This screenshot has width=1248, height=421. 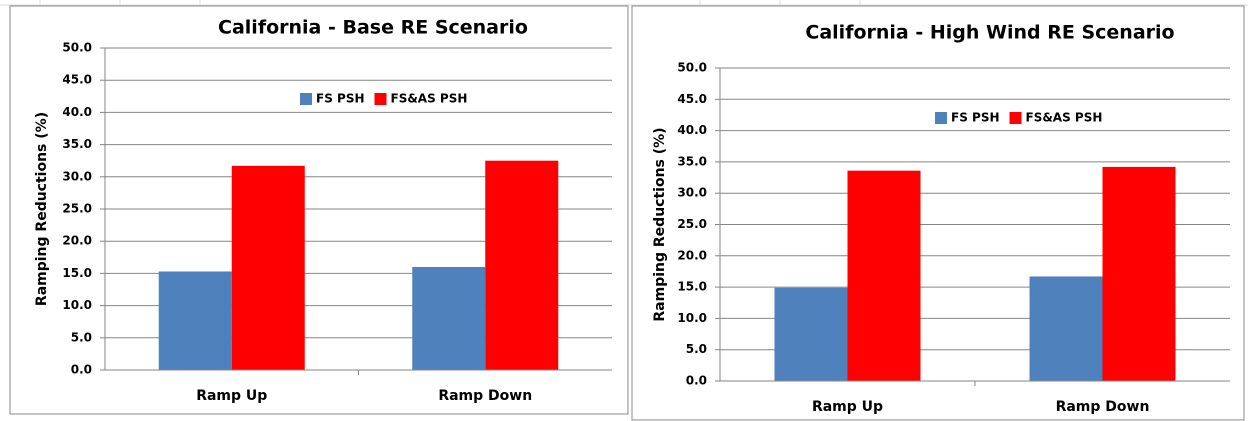 What do you see at coordinates (989, 33) in the screenshot?
I see `chart-title: California - High Wind RE Scenario` at bounding box center [989, 33].